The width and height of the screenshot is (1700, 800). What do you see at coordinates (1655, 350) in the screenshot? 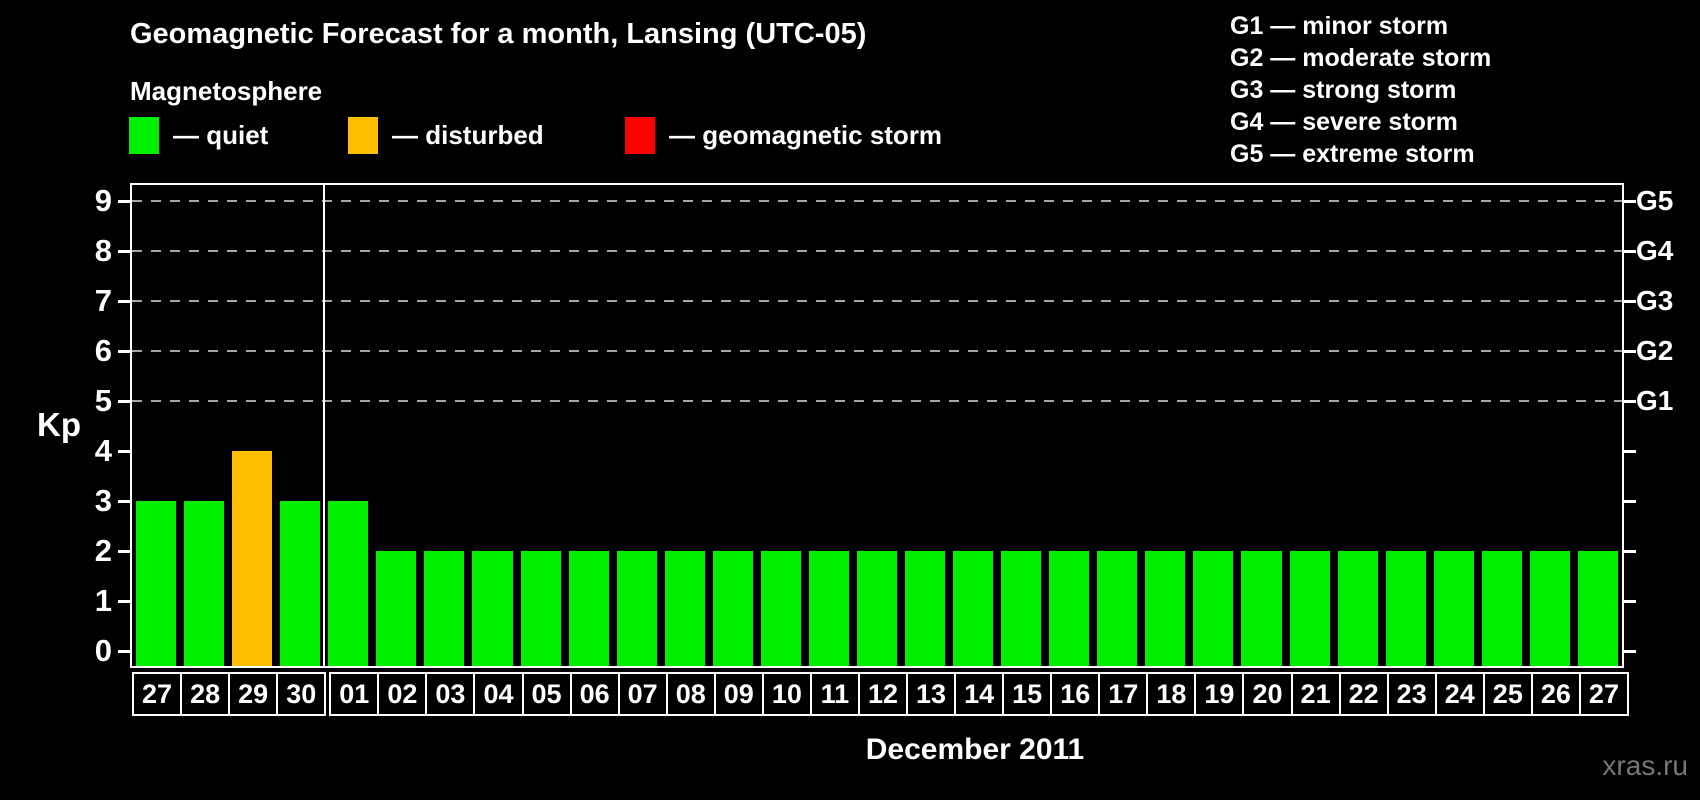
I see `g-level-label: G2` at bounding box center [1655, 350].